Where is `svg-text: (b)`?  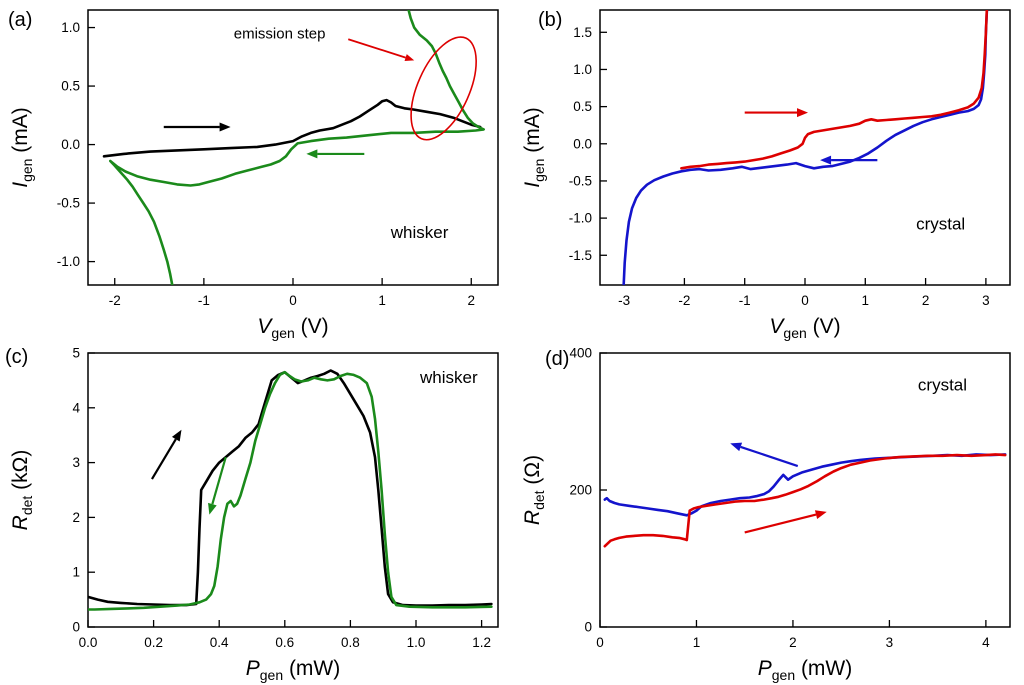 svg-text: (b) is located at coordinates (550, 20).